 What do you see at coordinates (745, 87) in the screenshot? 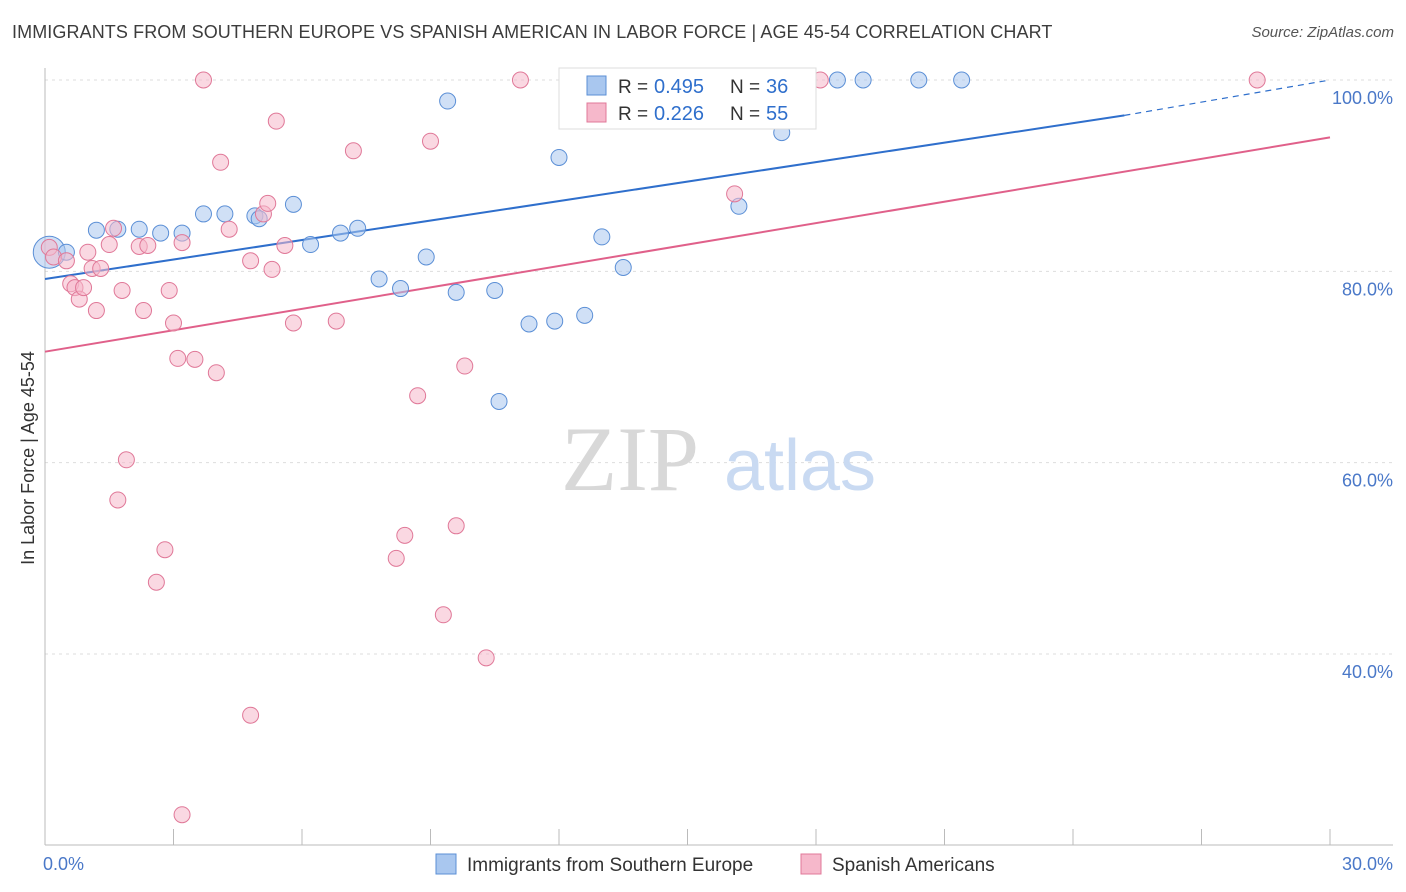
I see `legend-n-label-1: N =` at bounding box center [745, 87].